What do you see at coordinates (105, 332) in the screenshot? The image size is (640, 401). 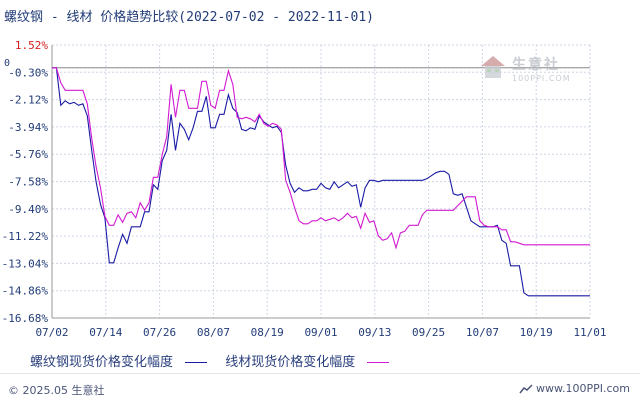 I see `x-tick-label: 07/14` at bounding box center [105, 332].